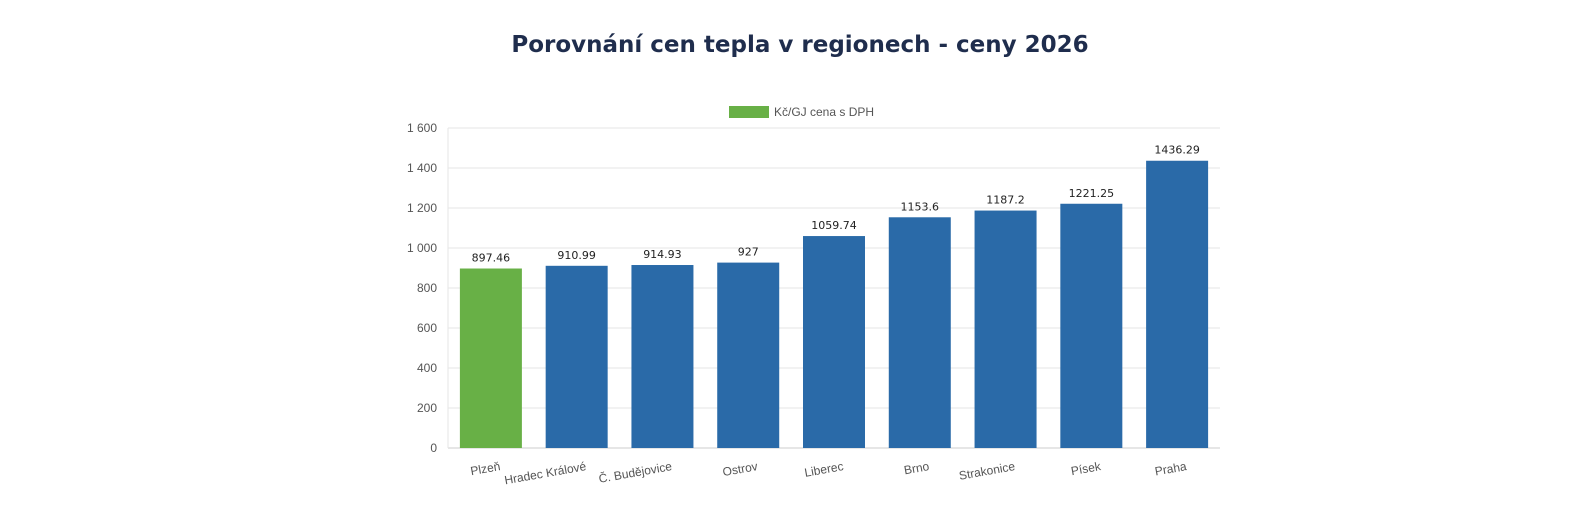 The height and width of the screenshot is (520, 1586). I want to click on bar-Hradec Králové, so click(576, 356).